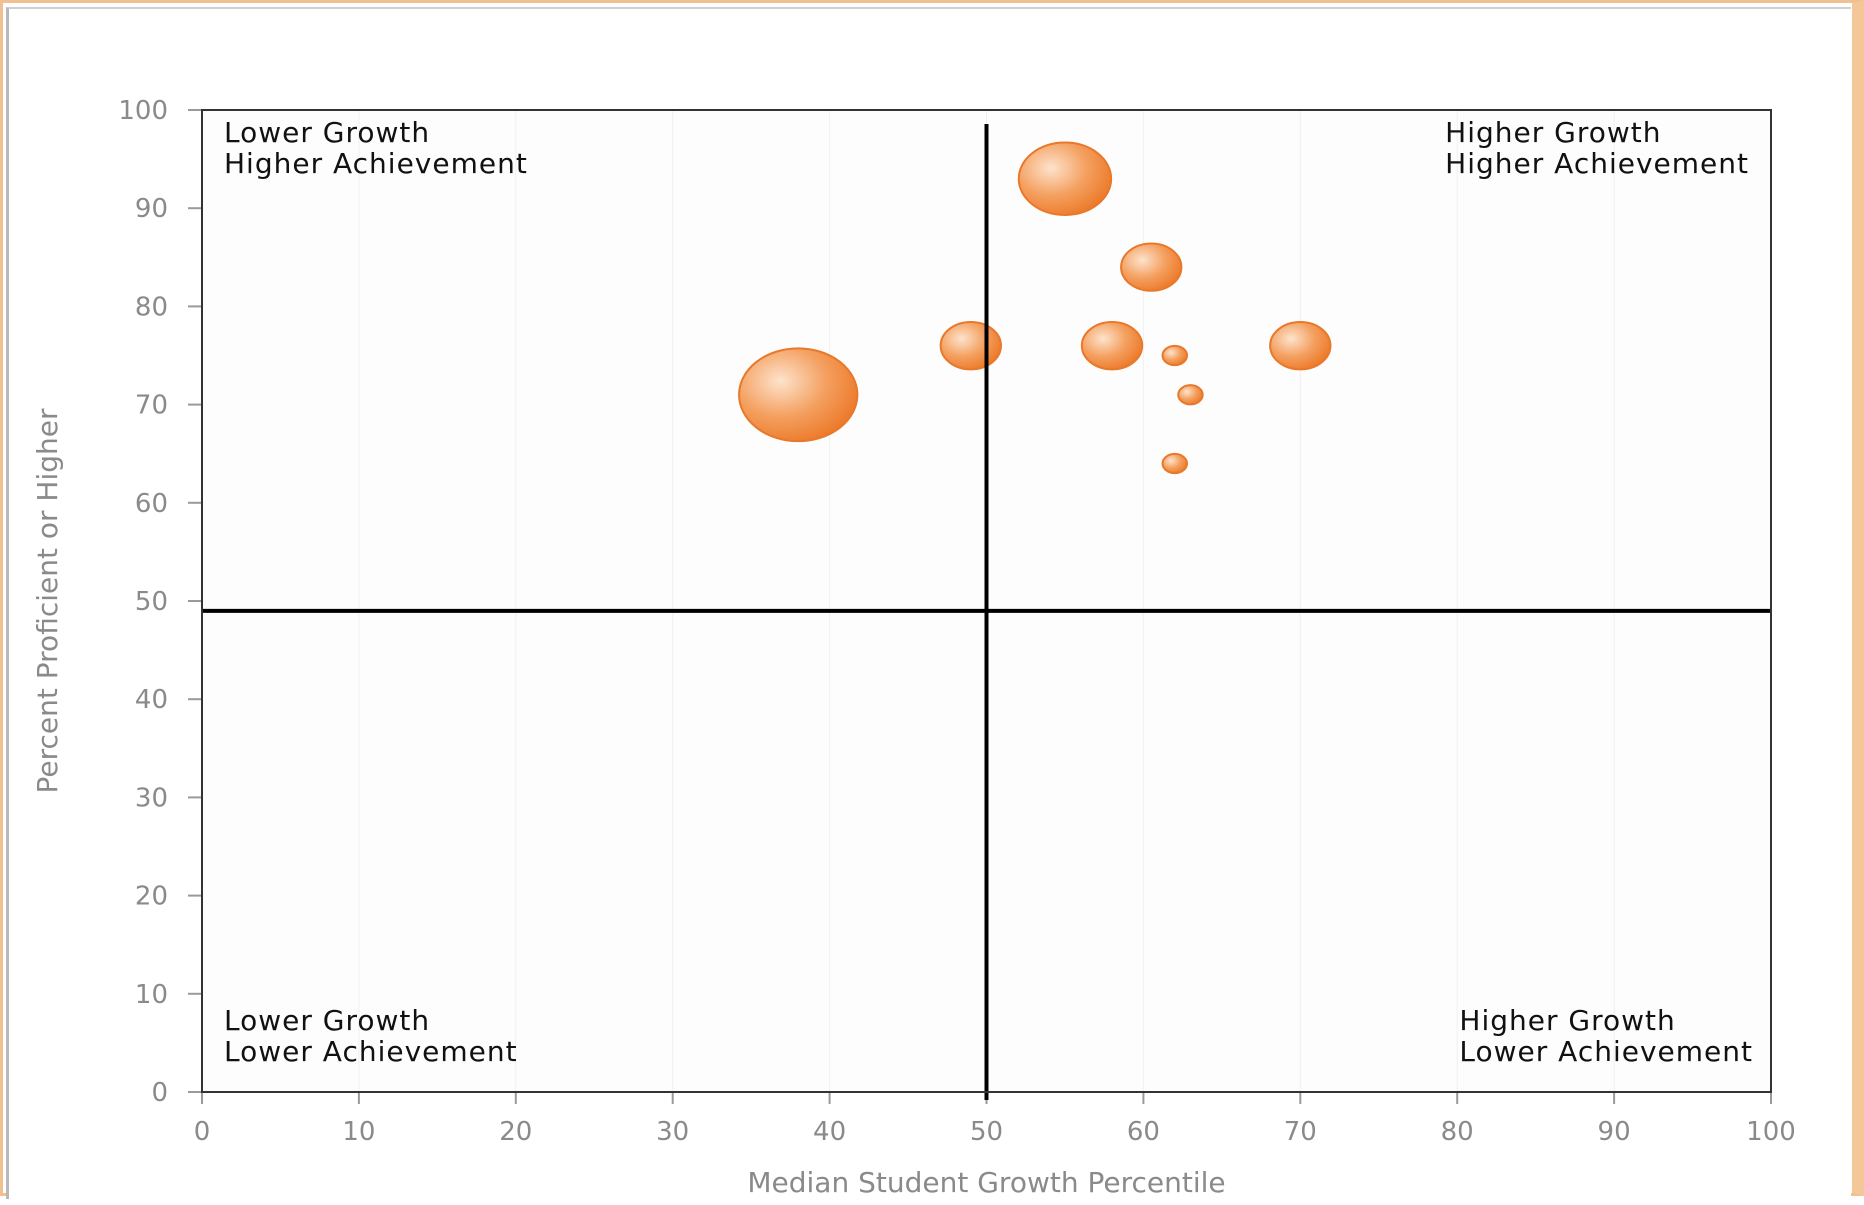  What do you see at coordinates (1300, 1132) in the screenshot?
I see `x-tick-label: 70` at bounding box center [1300, 1132].